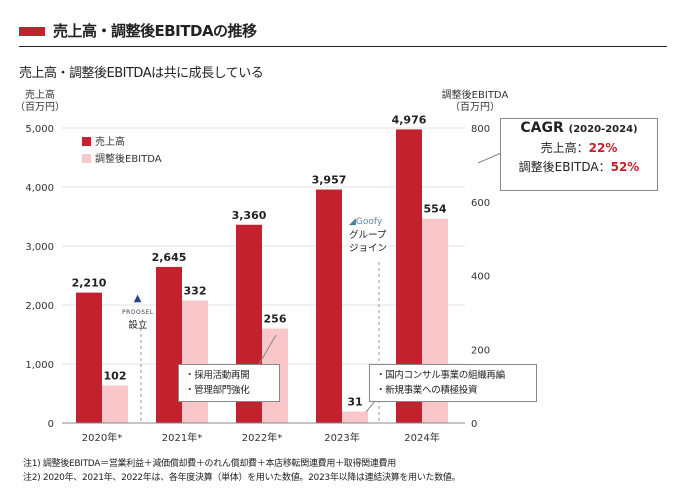 This screenshot has height=494, width=683. I want to click on x-tick: 2020年*, so click(102, 437).